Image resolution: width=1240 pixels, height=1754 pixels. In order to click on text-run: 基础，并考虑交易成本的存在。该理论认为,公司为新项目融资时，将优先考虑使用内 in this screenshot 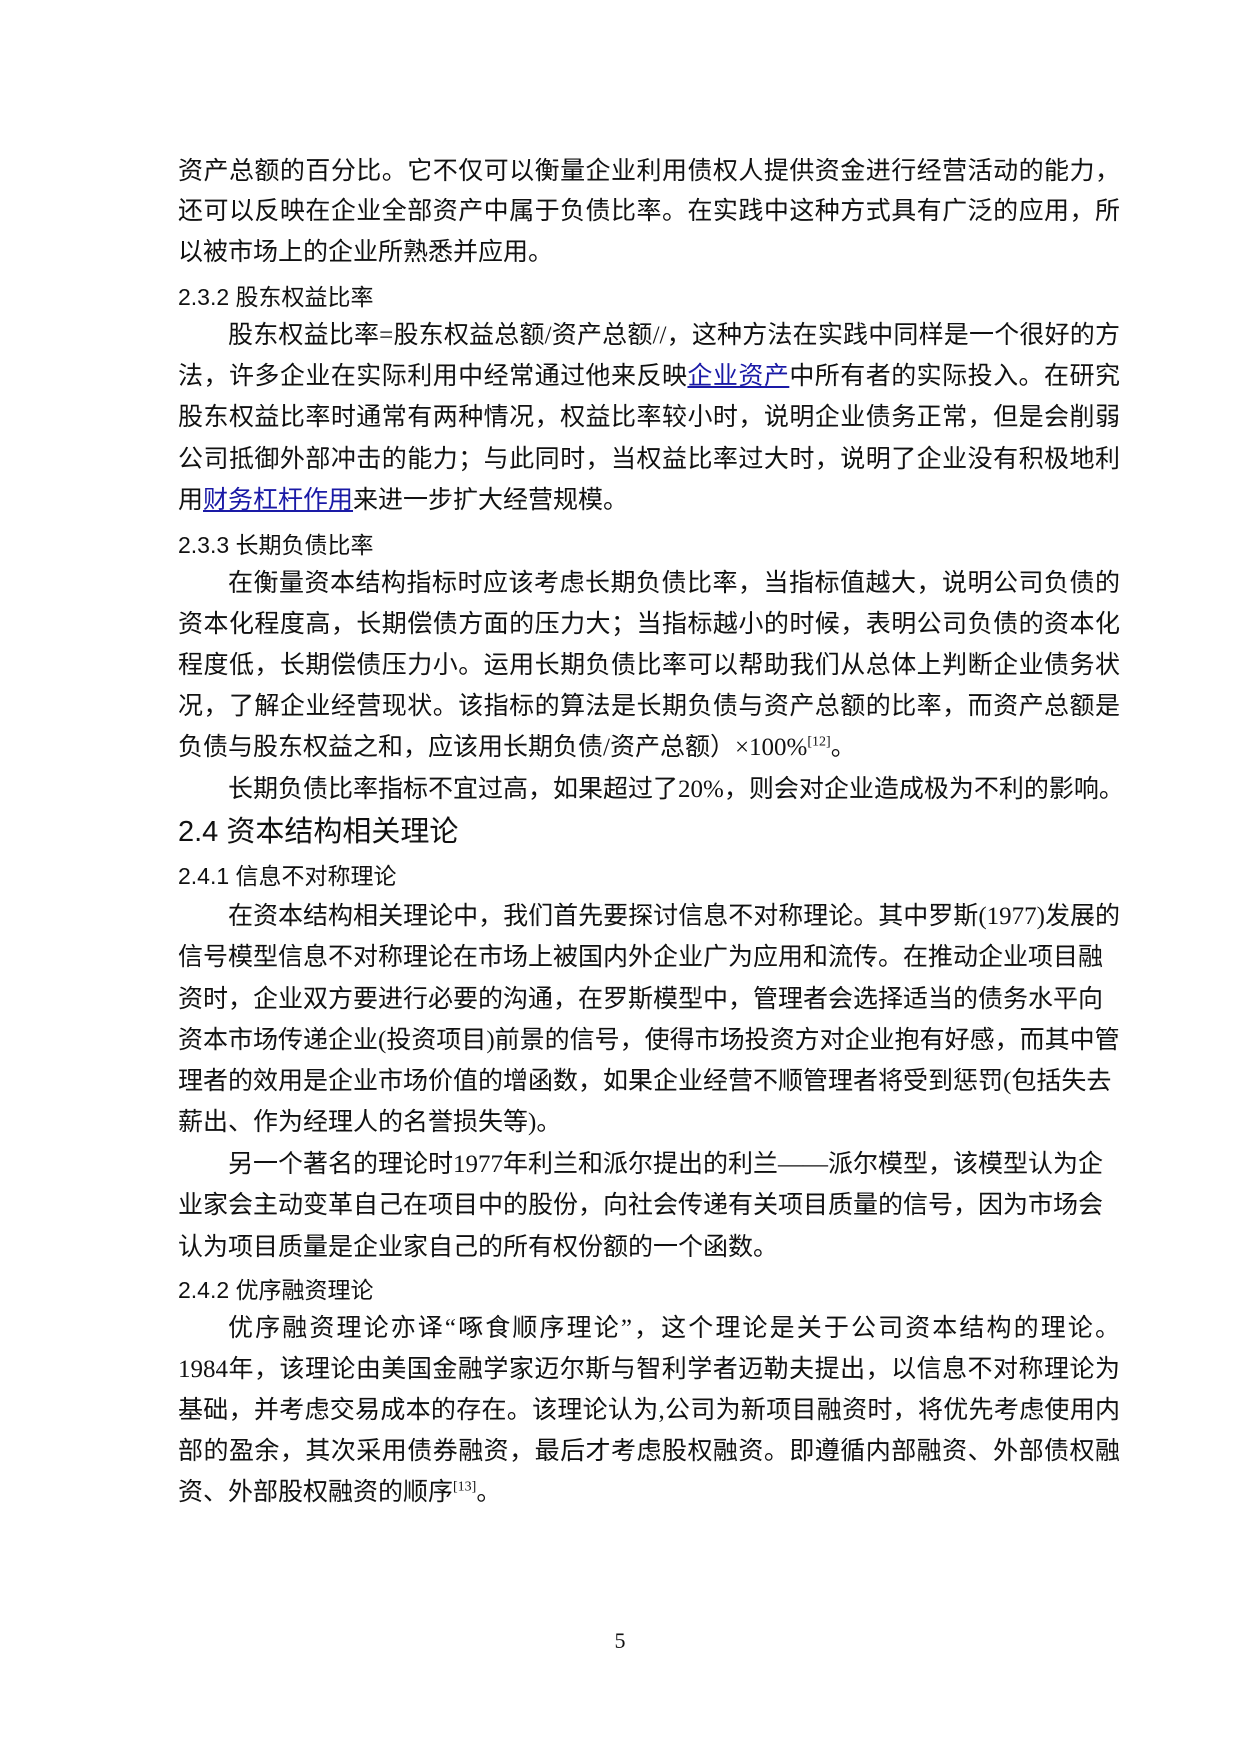, I will do `click(649, 1410)`.